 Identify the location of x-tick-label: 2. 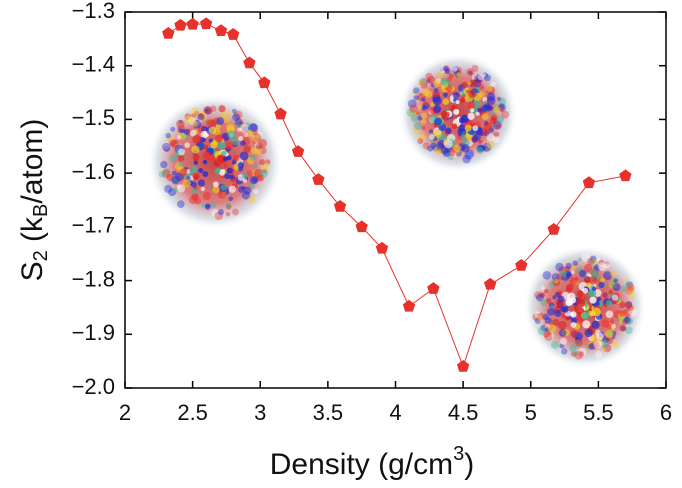
(125, 412).